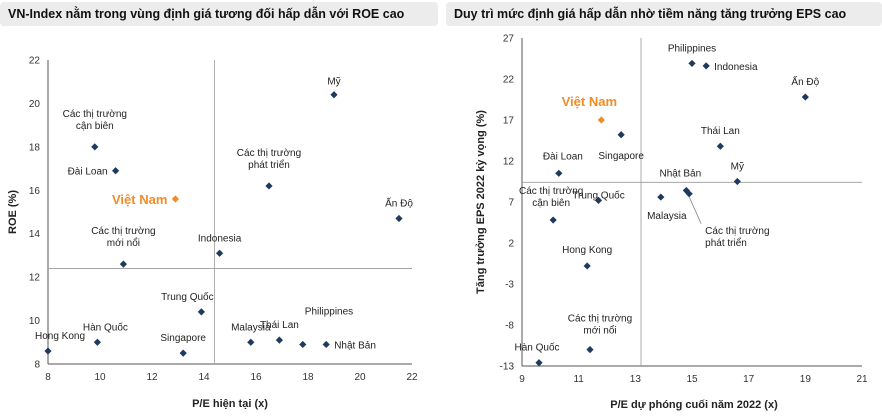 This screenshot has width=882, height=417. Describe the element at coordinates (230, 404) in the screenshot. I see `x-axis-label: P/E hiện tại (x)` at that location.